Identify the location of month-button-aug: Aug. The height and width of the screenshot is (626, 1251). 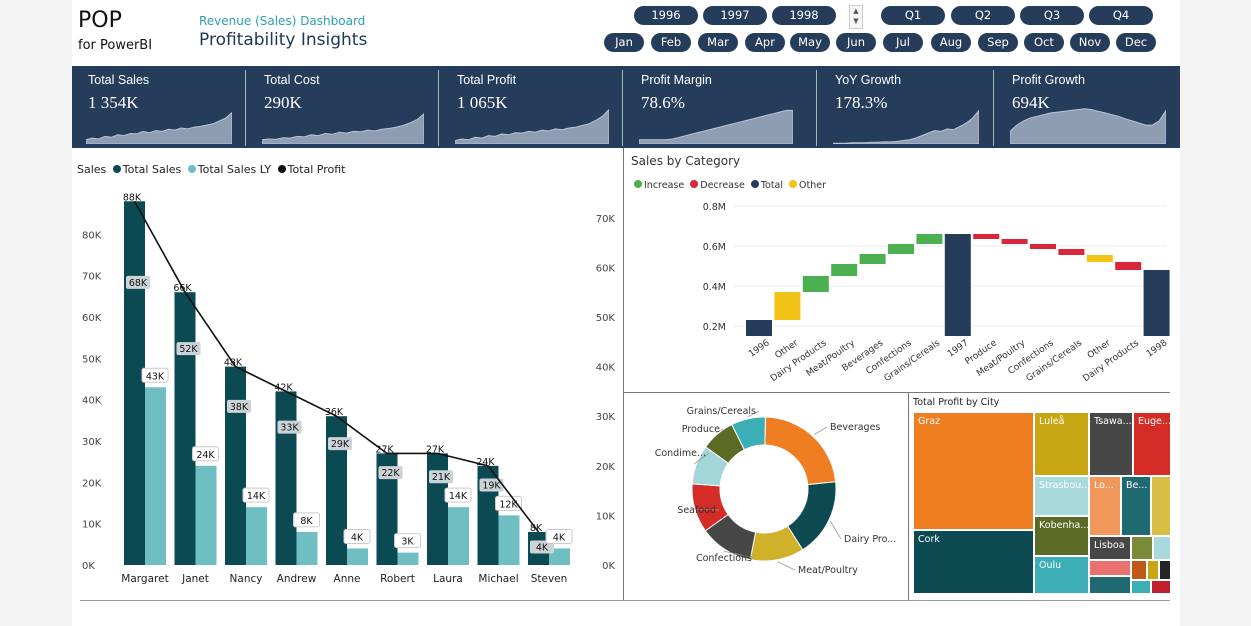
(951, 42).